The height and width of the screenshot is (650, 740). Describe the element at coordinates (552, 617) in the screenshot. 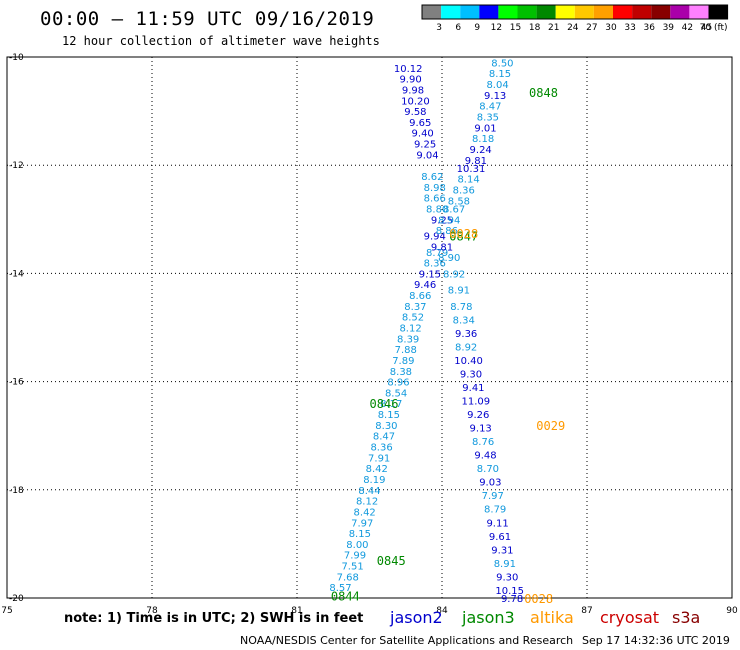

I see `legend-altika: altika` at that location.